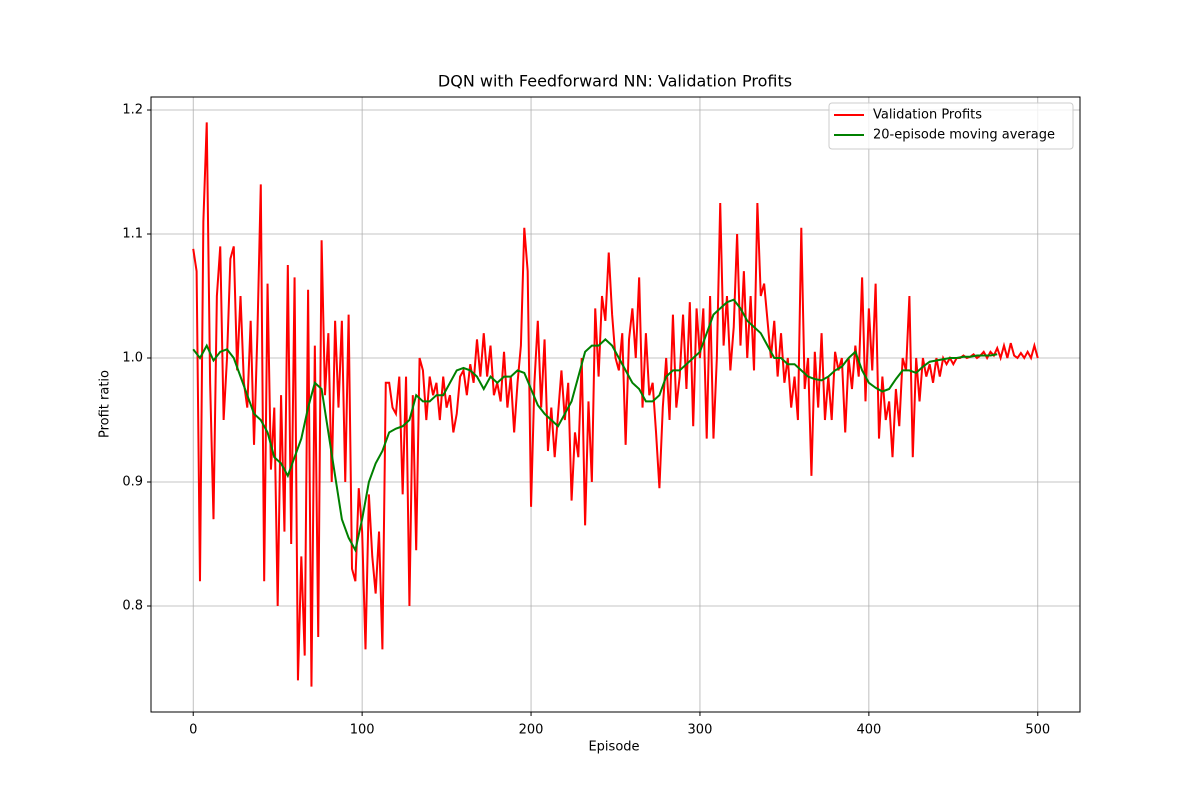  I want to click on legend-box, so click(951, 126).